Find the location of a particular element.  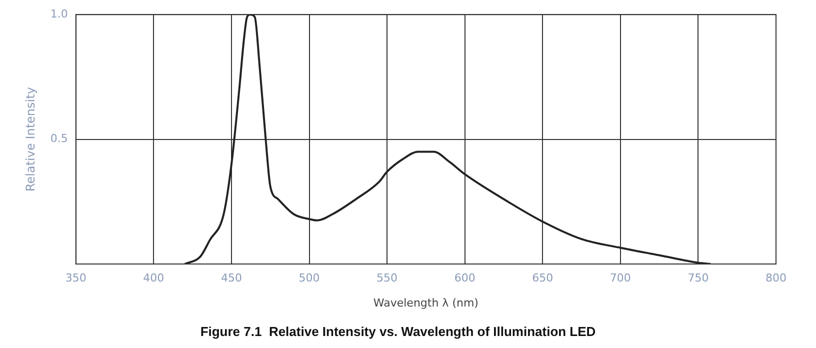

x-tick-label: 450 is located at coordinates (231, 277).